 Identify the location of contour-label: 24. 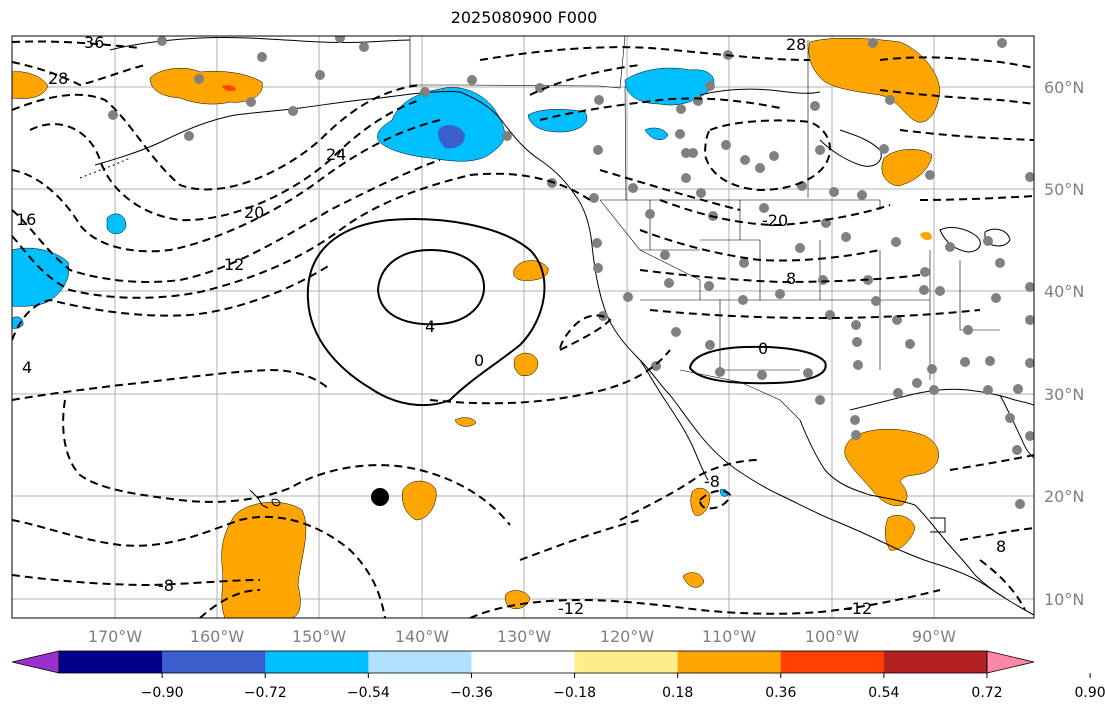
(336, 154).